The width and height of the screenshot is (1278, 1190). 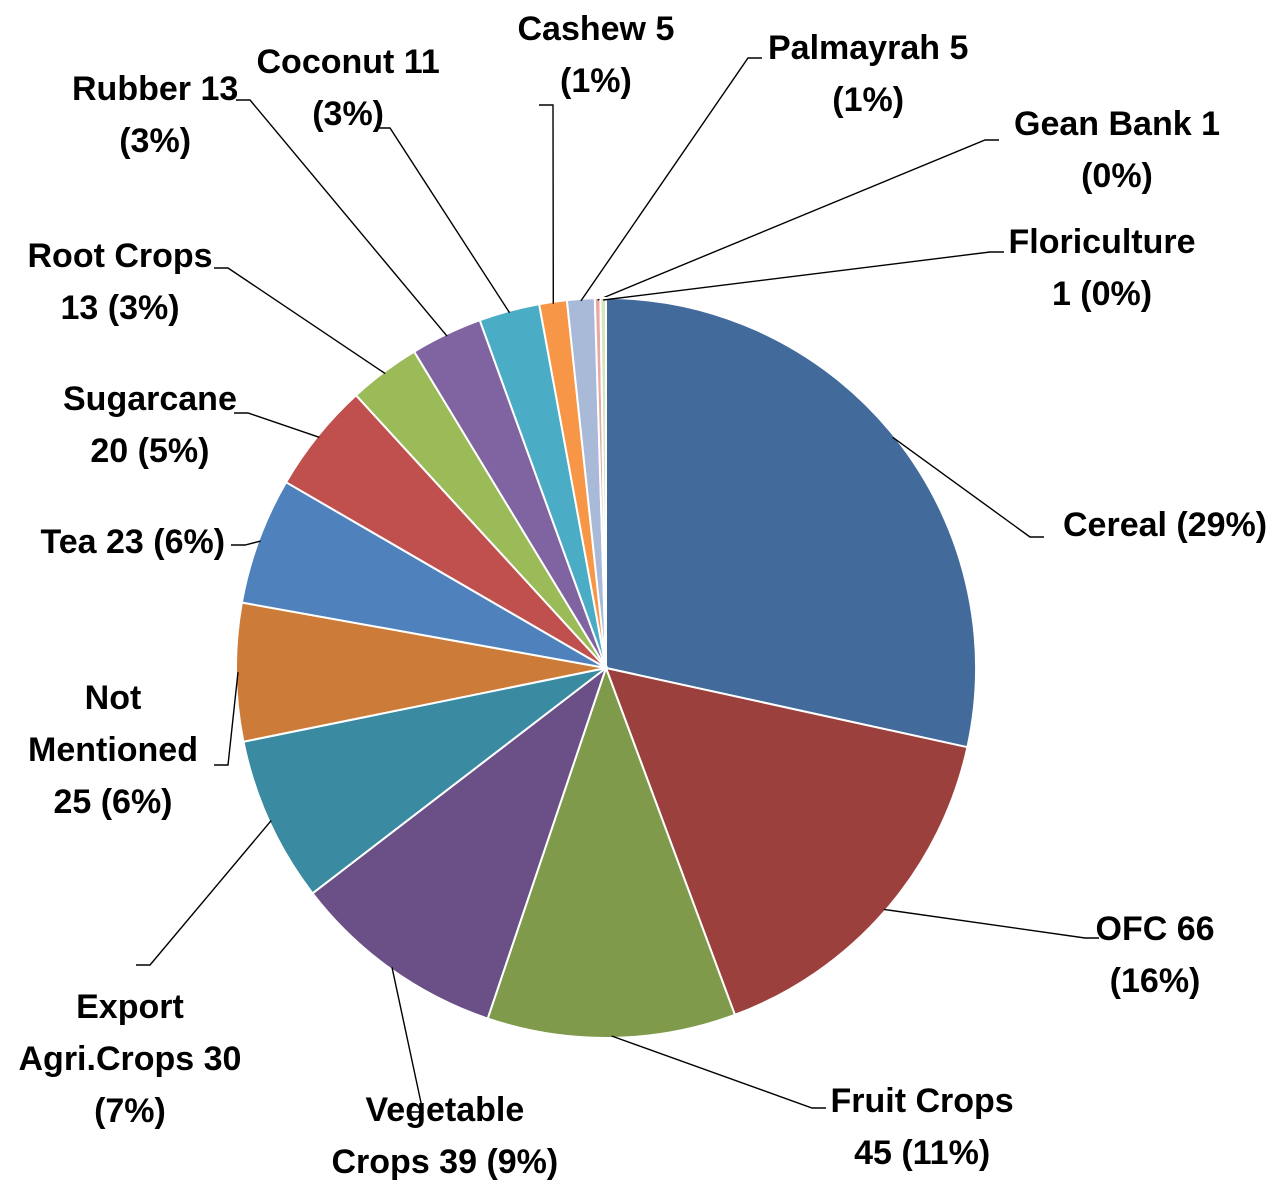 I want to click on pie-slice-not-mentioned, so click(x=421, y=672).